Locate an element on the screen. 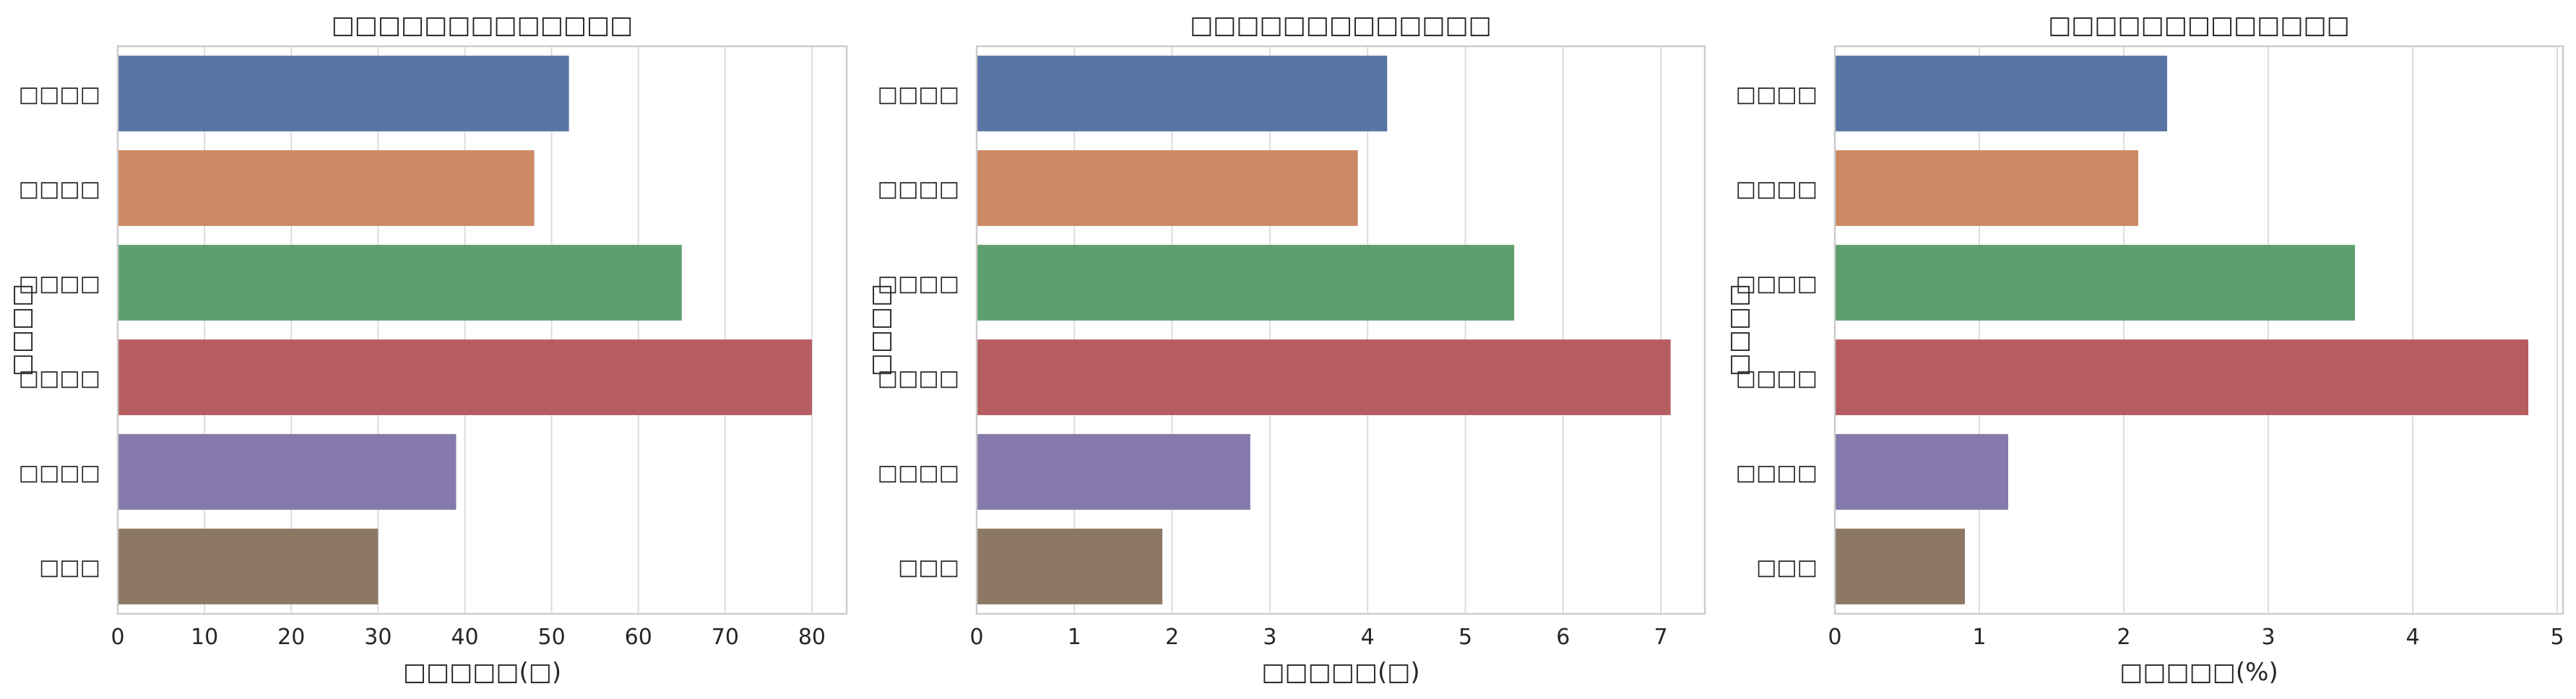  x-tick-label: 80 is located at coordinates (812, 637).